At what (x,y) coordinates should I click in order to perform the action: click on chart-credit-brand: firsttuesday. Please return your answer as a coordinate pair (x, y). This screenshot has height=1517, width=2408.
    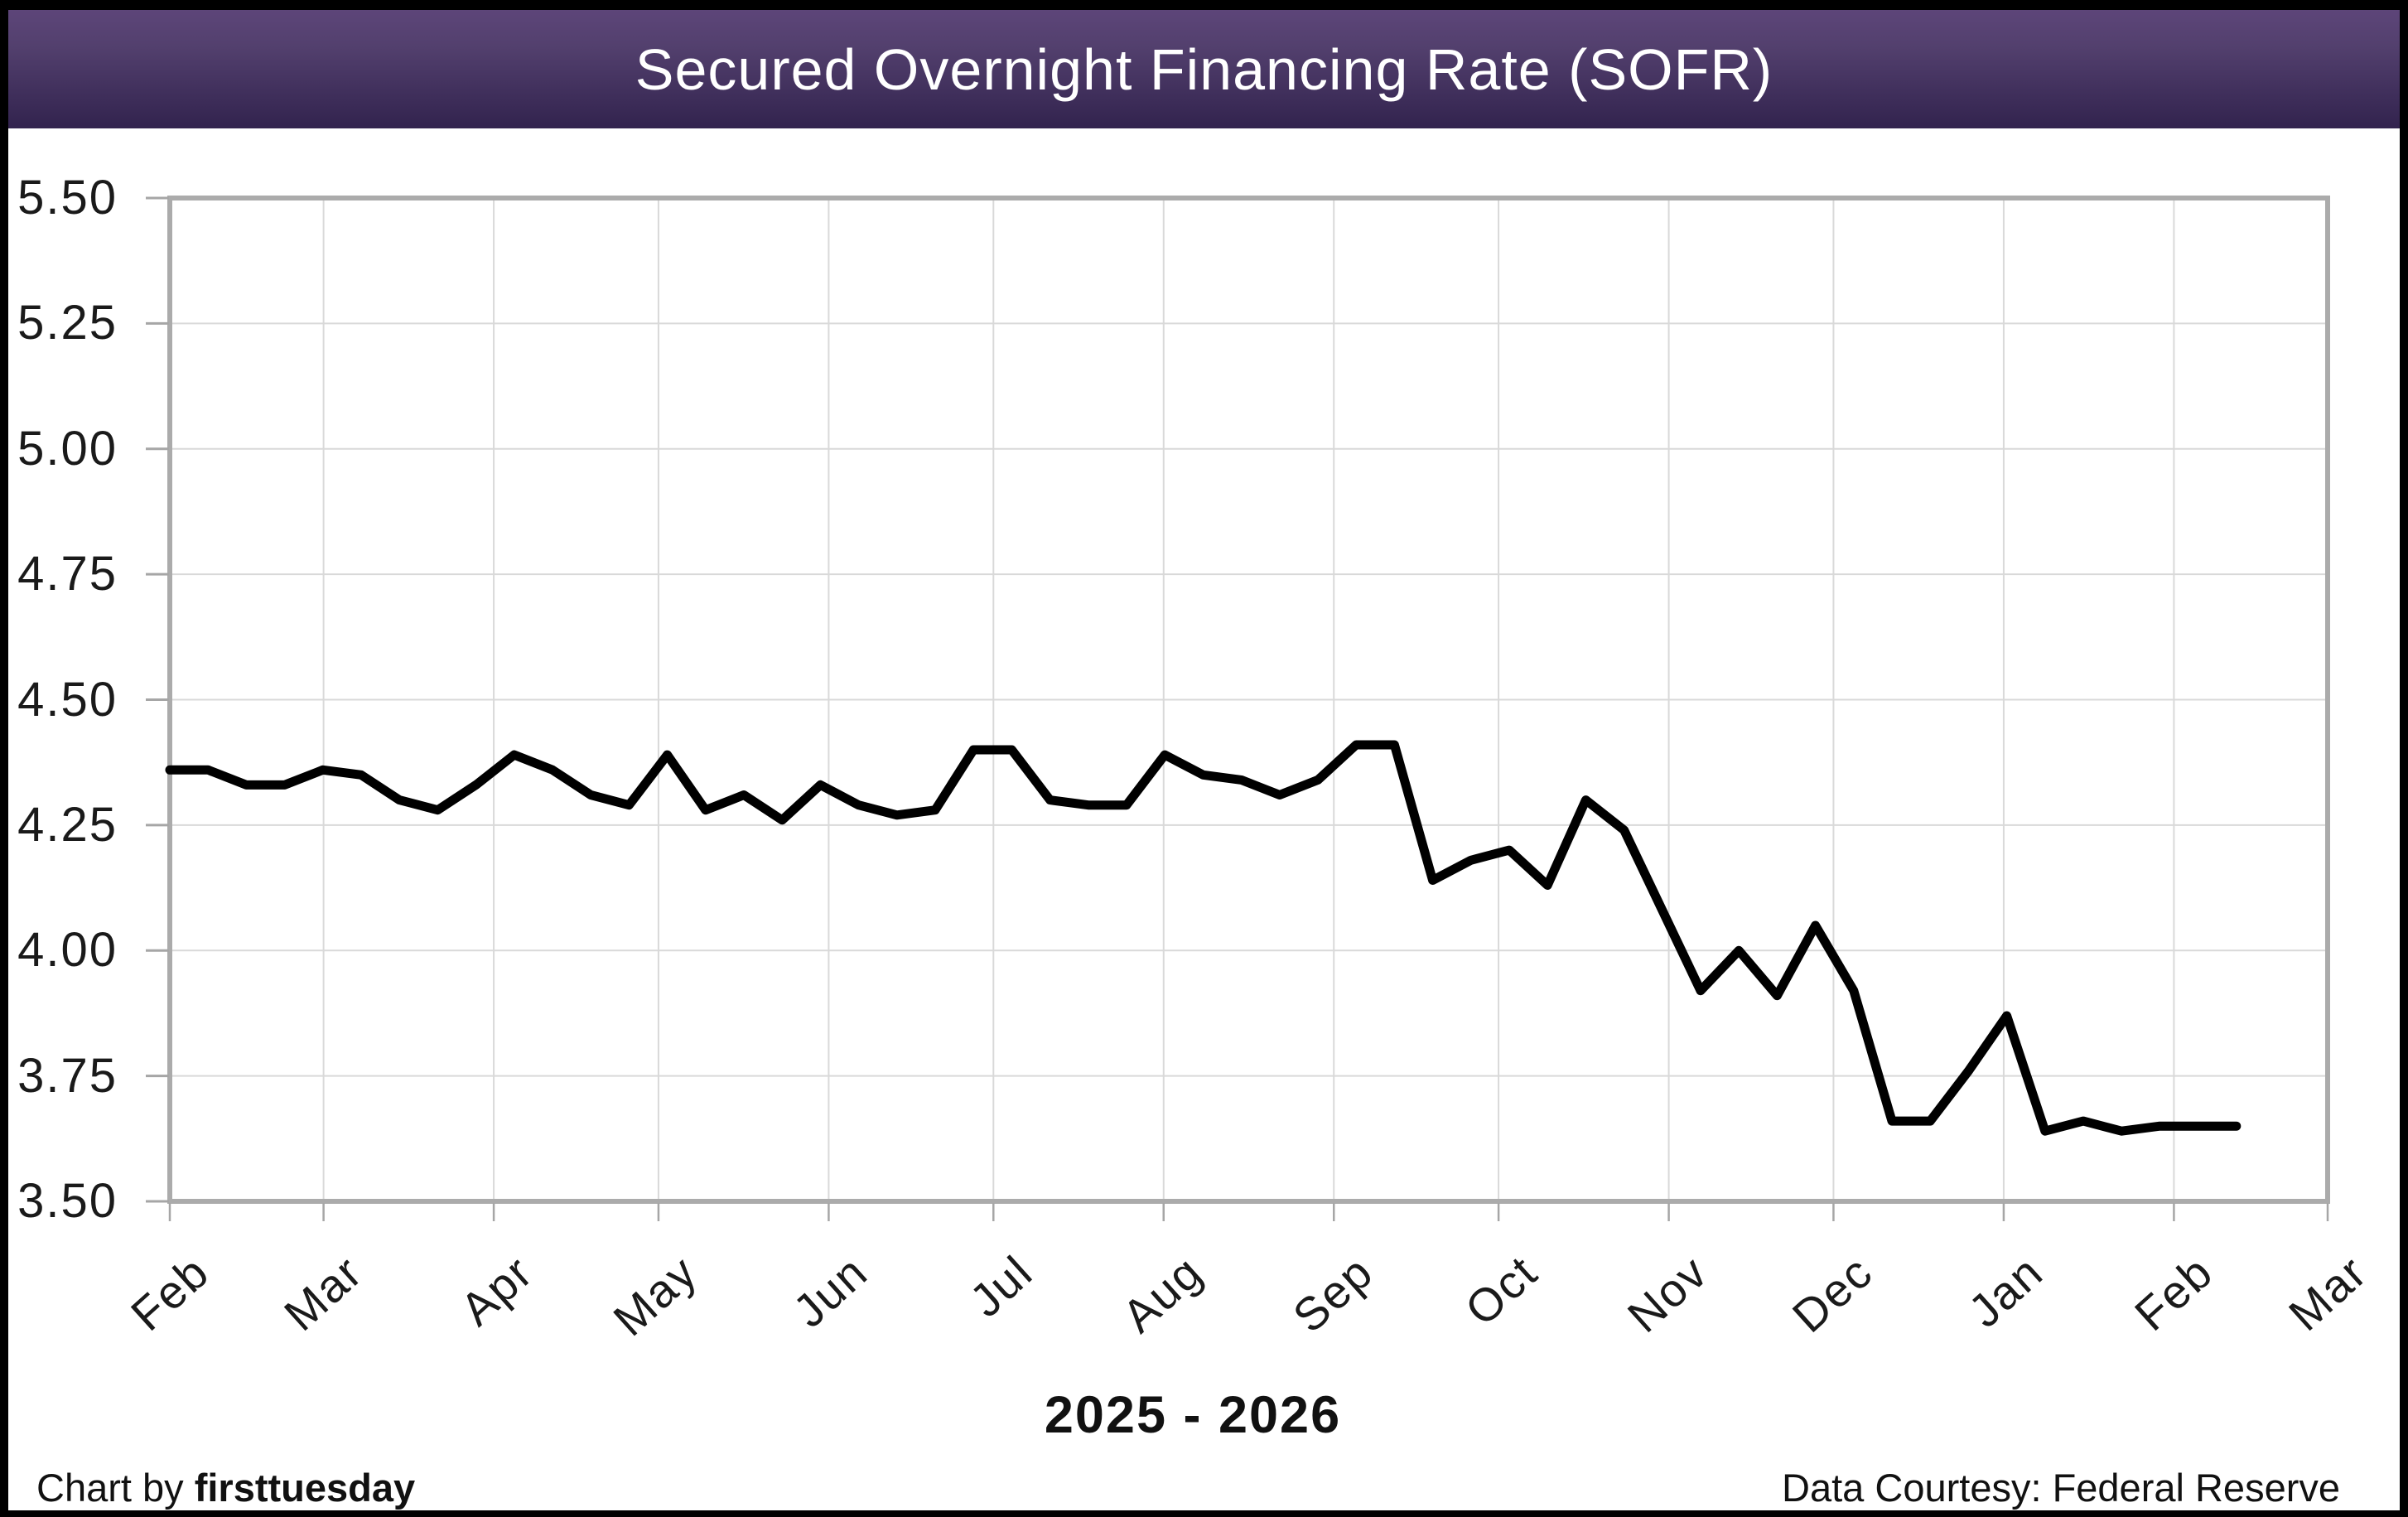
    Looking at the image, I should click on (305, 1488).